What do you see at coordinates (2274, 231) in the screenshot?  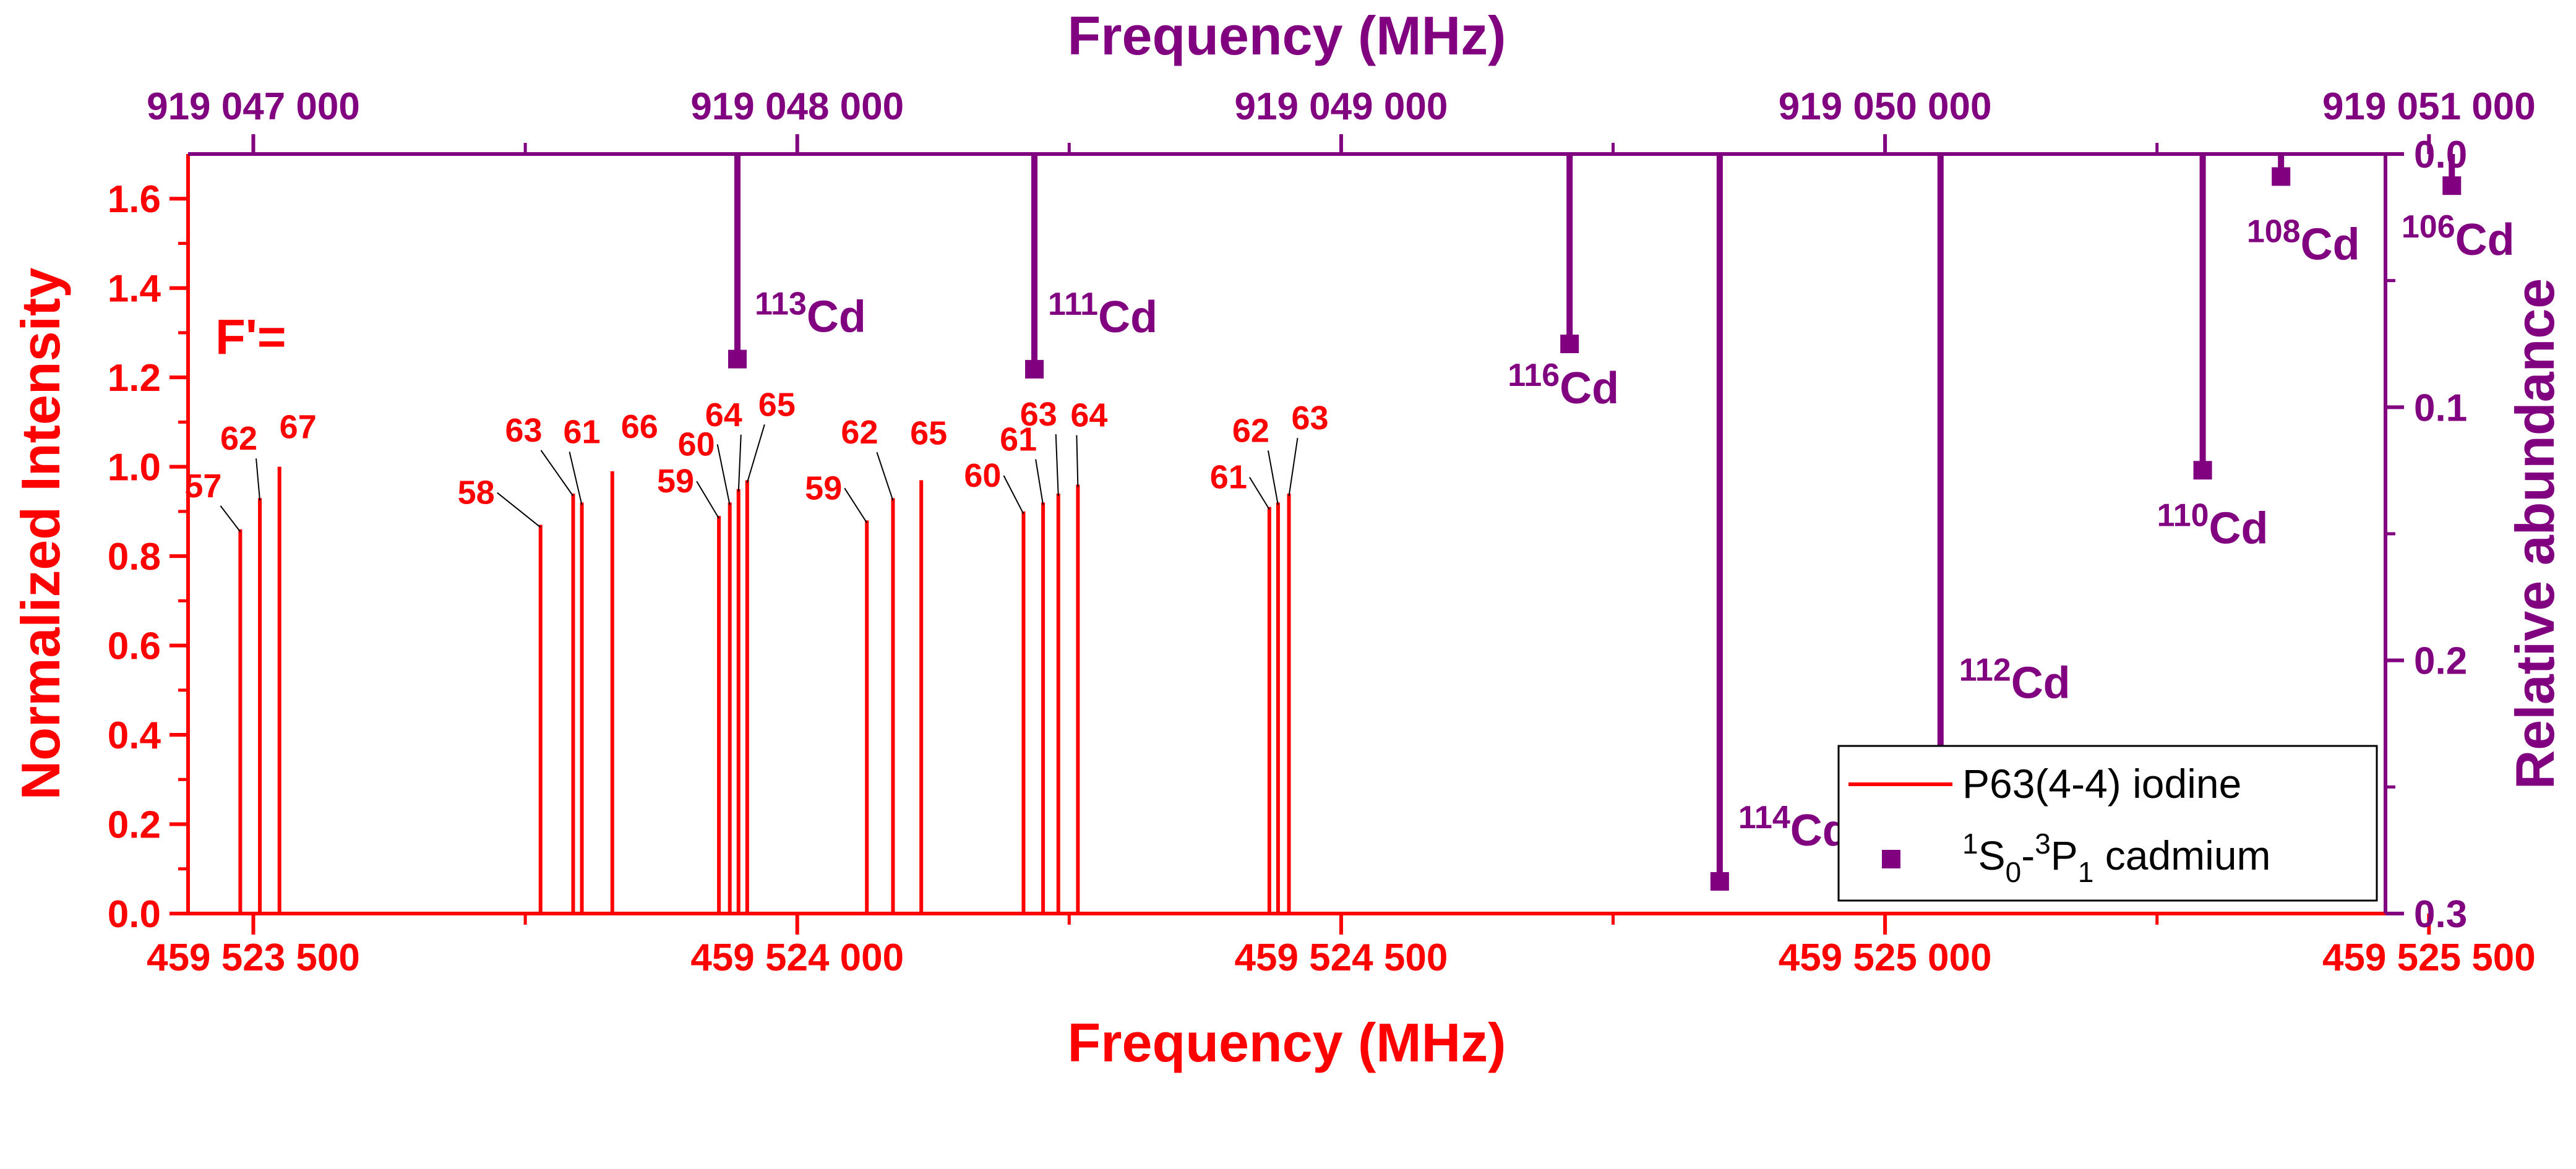 I see `isotope-mass: 108` at bounding box center [2274, 231].